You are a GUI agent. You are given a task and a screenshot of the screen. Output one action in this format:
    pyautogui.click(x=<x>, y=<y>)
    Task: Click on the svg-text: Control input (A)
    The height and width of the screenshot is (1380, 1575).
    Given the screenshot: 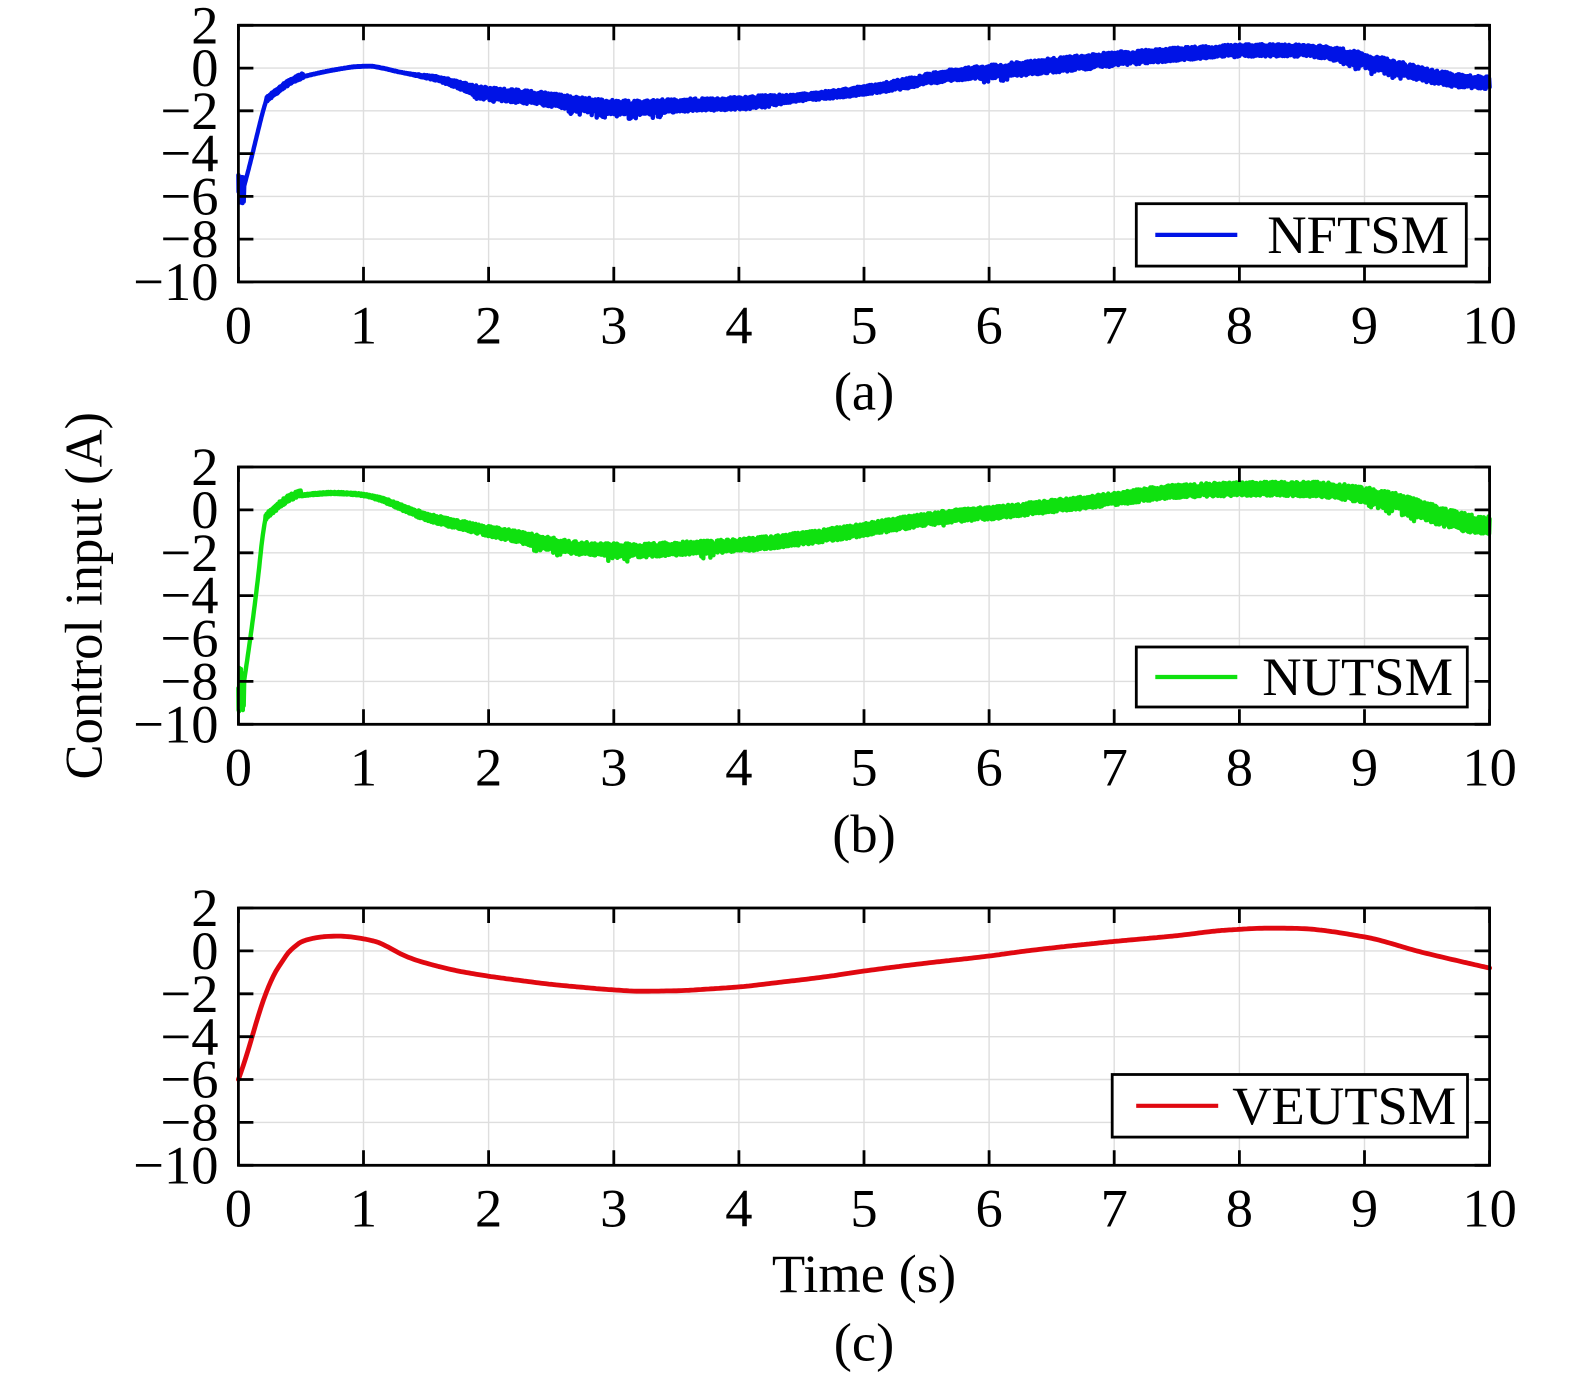 What is the action you would take?
    pyautogui.click(x=84, y=595)
    